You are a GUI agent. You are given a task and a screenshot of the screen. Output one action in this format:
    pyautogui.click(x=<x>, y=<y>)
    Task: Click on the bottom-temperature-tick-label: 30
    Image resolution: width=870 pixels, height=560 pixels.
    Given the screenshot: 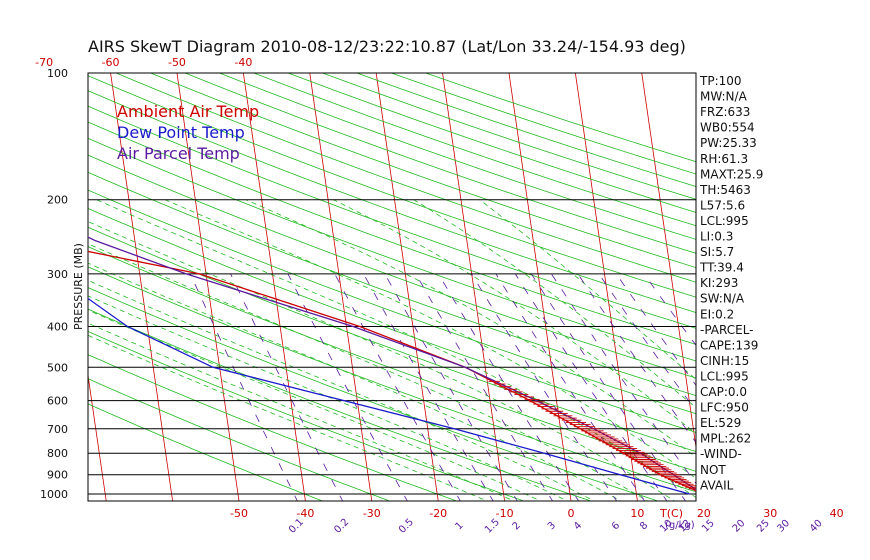 What is the action you would take?
    pyautogui.click(x=770, y=513)
    